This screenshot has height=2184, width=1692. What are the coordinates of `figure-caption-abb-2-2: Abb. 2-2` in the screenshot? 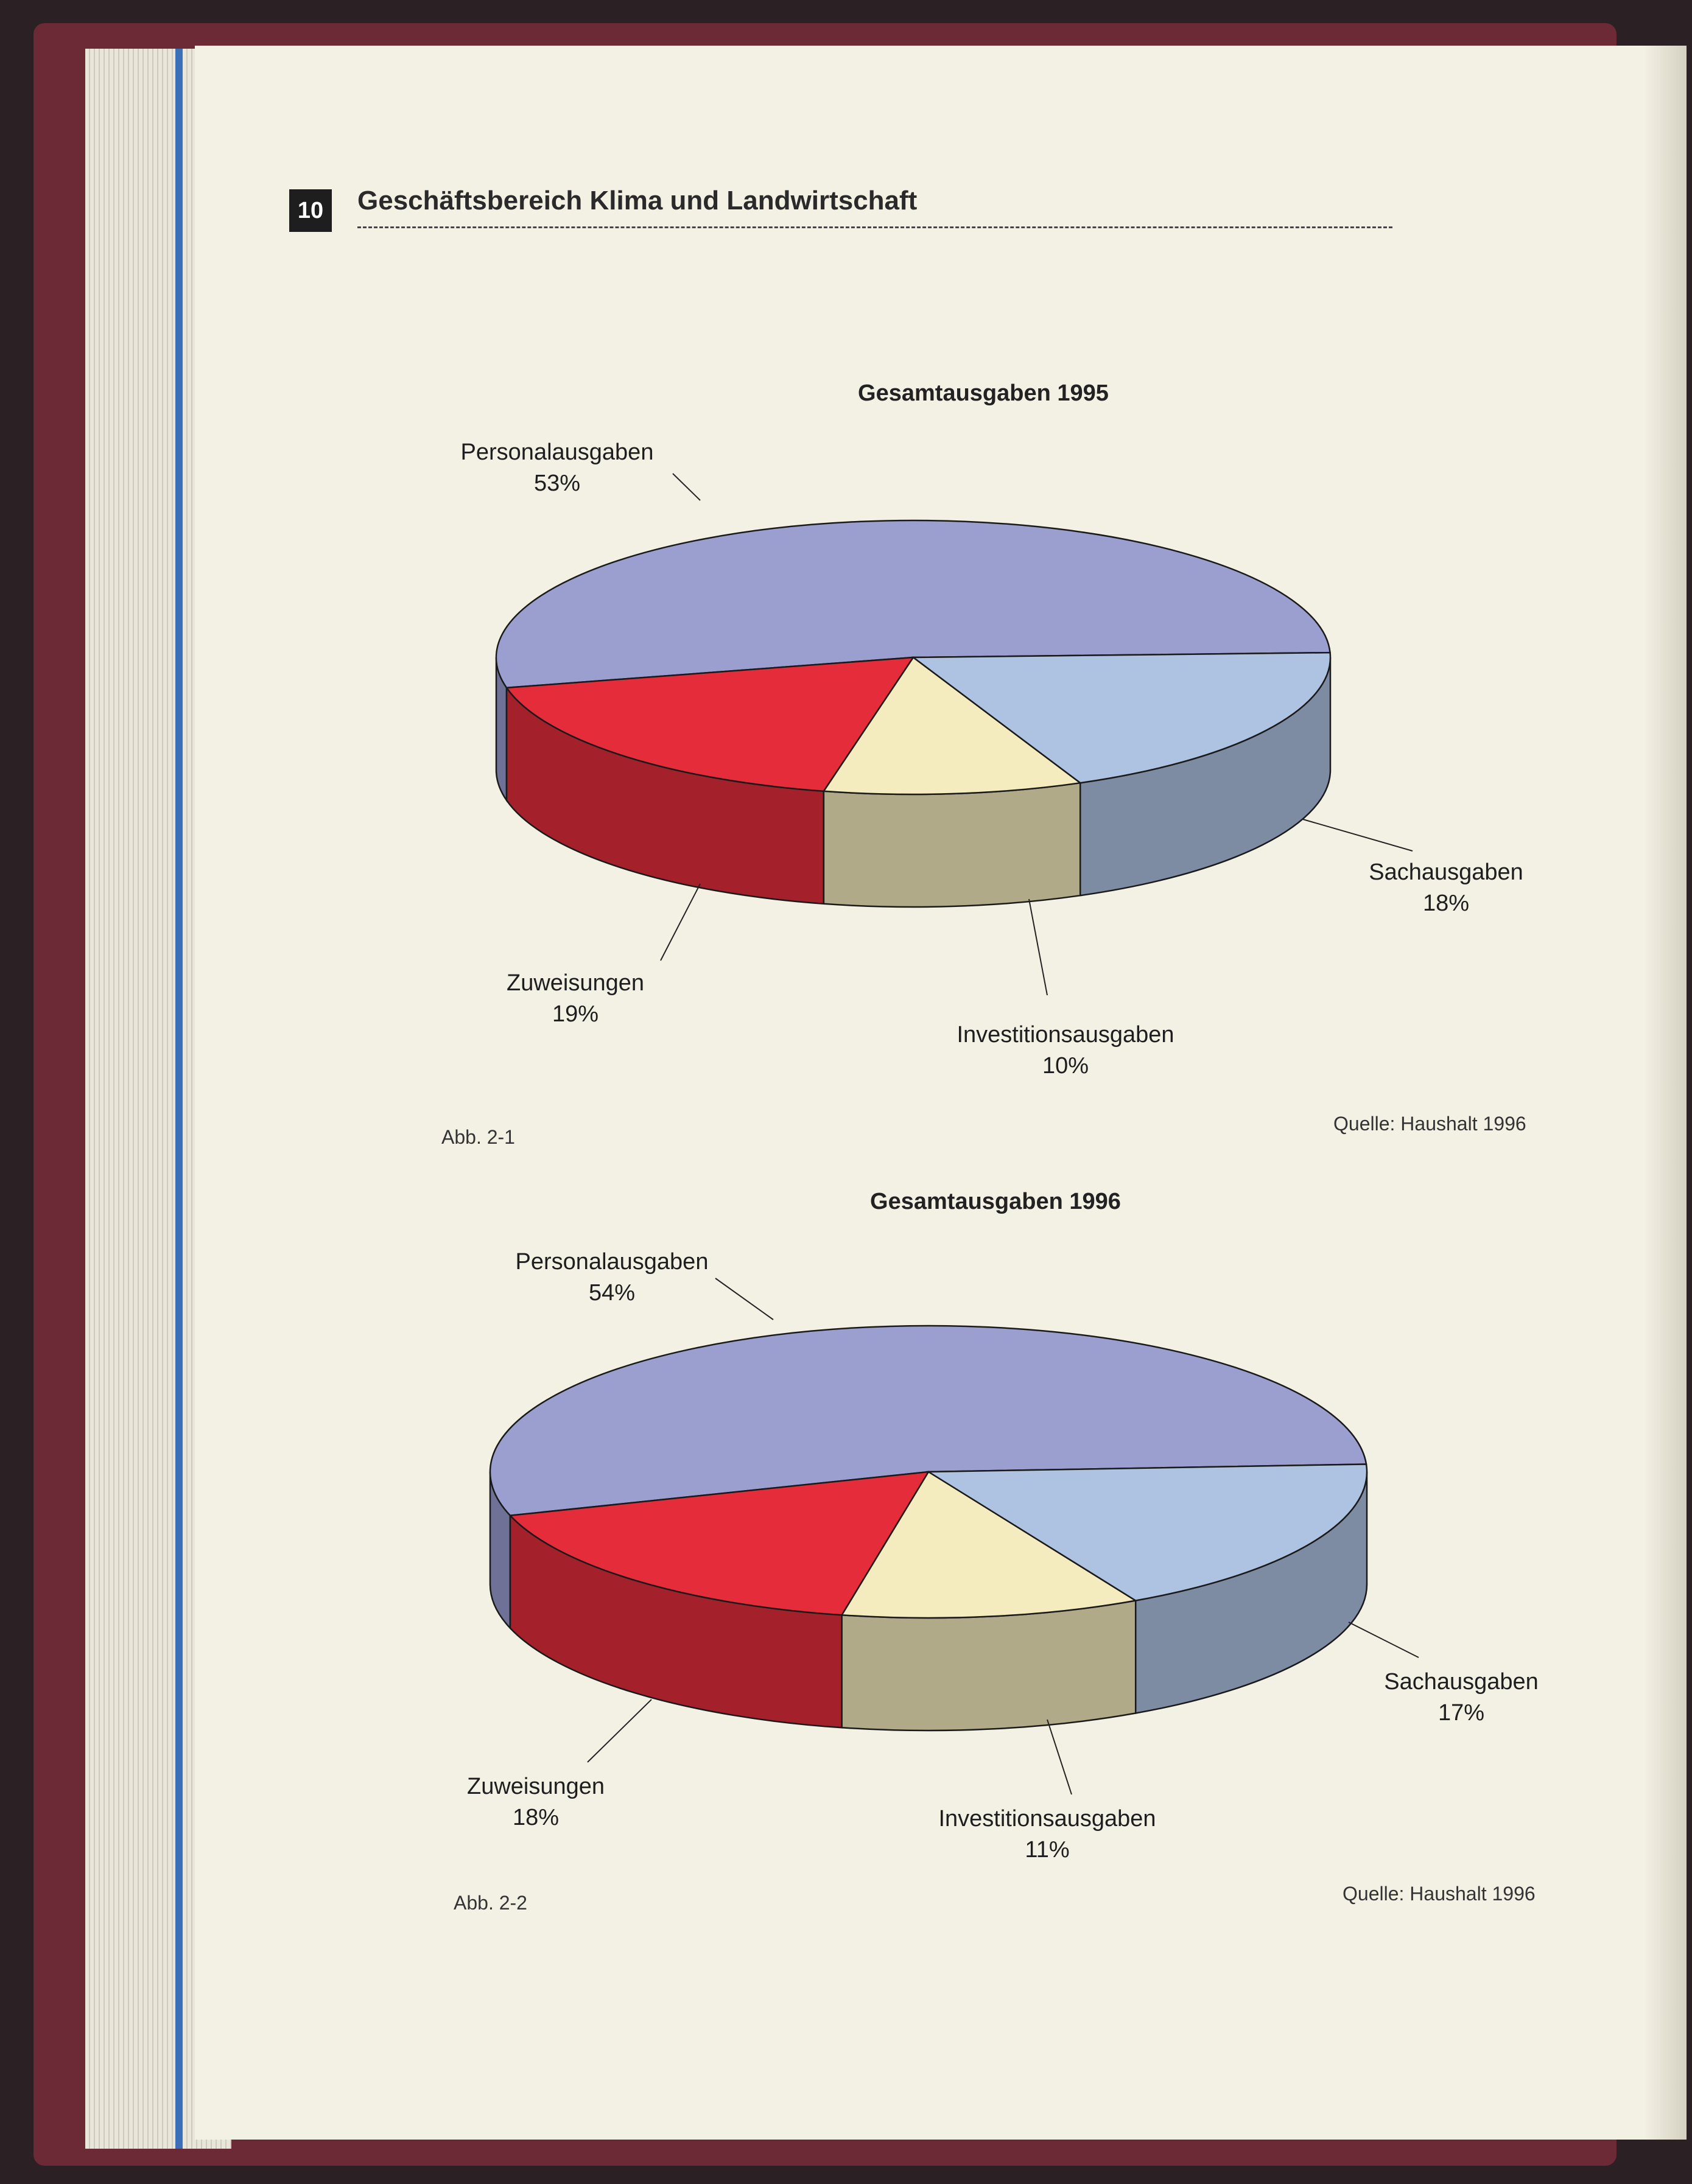 It's located at (490, 1903).